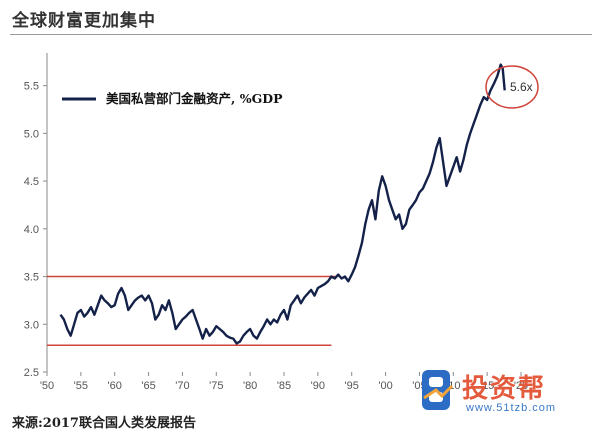  I want to click on page-title: 全球财富更加集中, so click(84, 21).